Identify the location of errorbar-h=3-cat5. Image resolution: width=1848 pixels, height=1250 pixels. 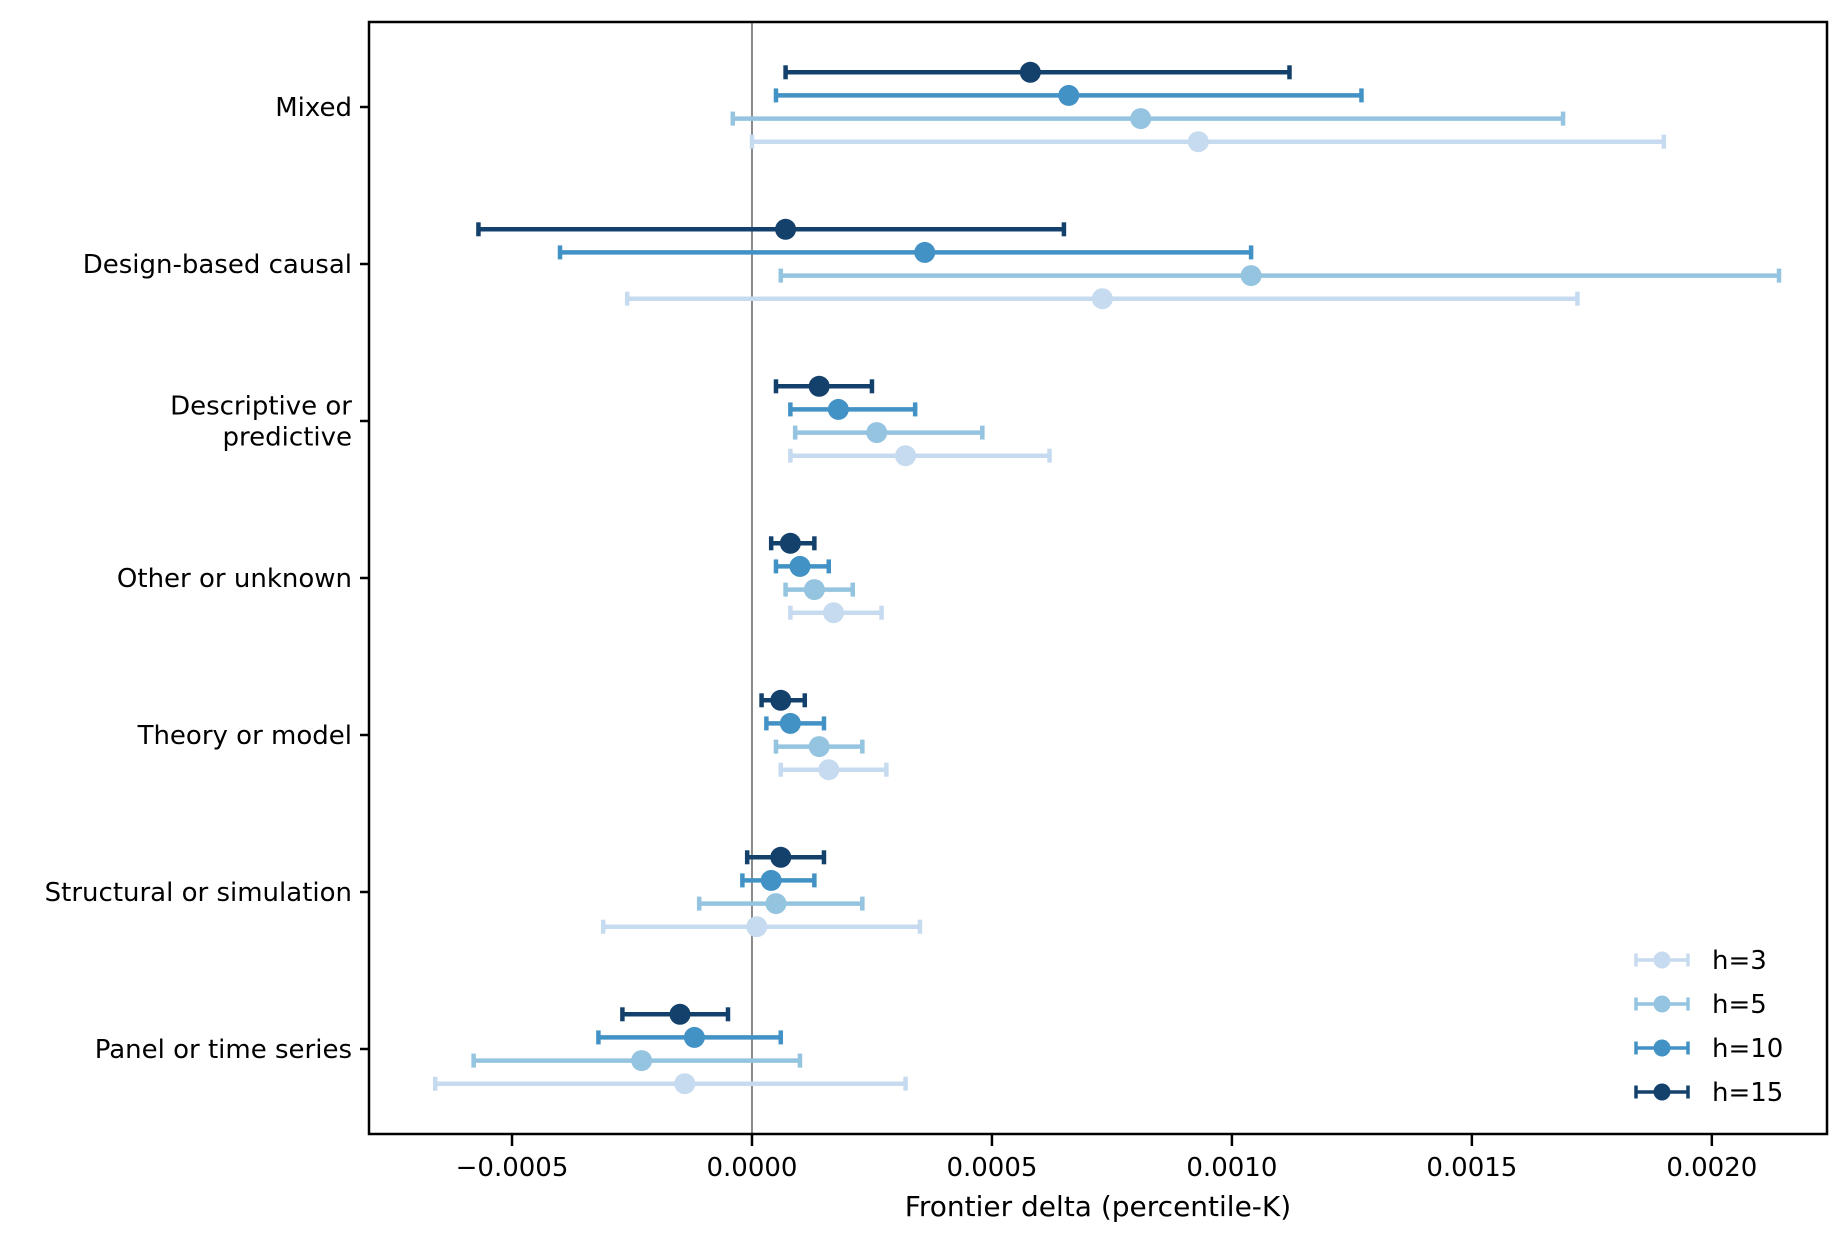
(761, 927).